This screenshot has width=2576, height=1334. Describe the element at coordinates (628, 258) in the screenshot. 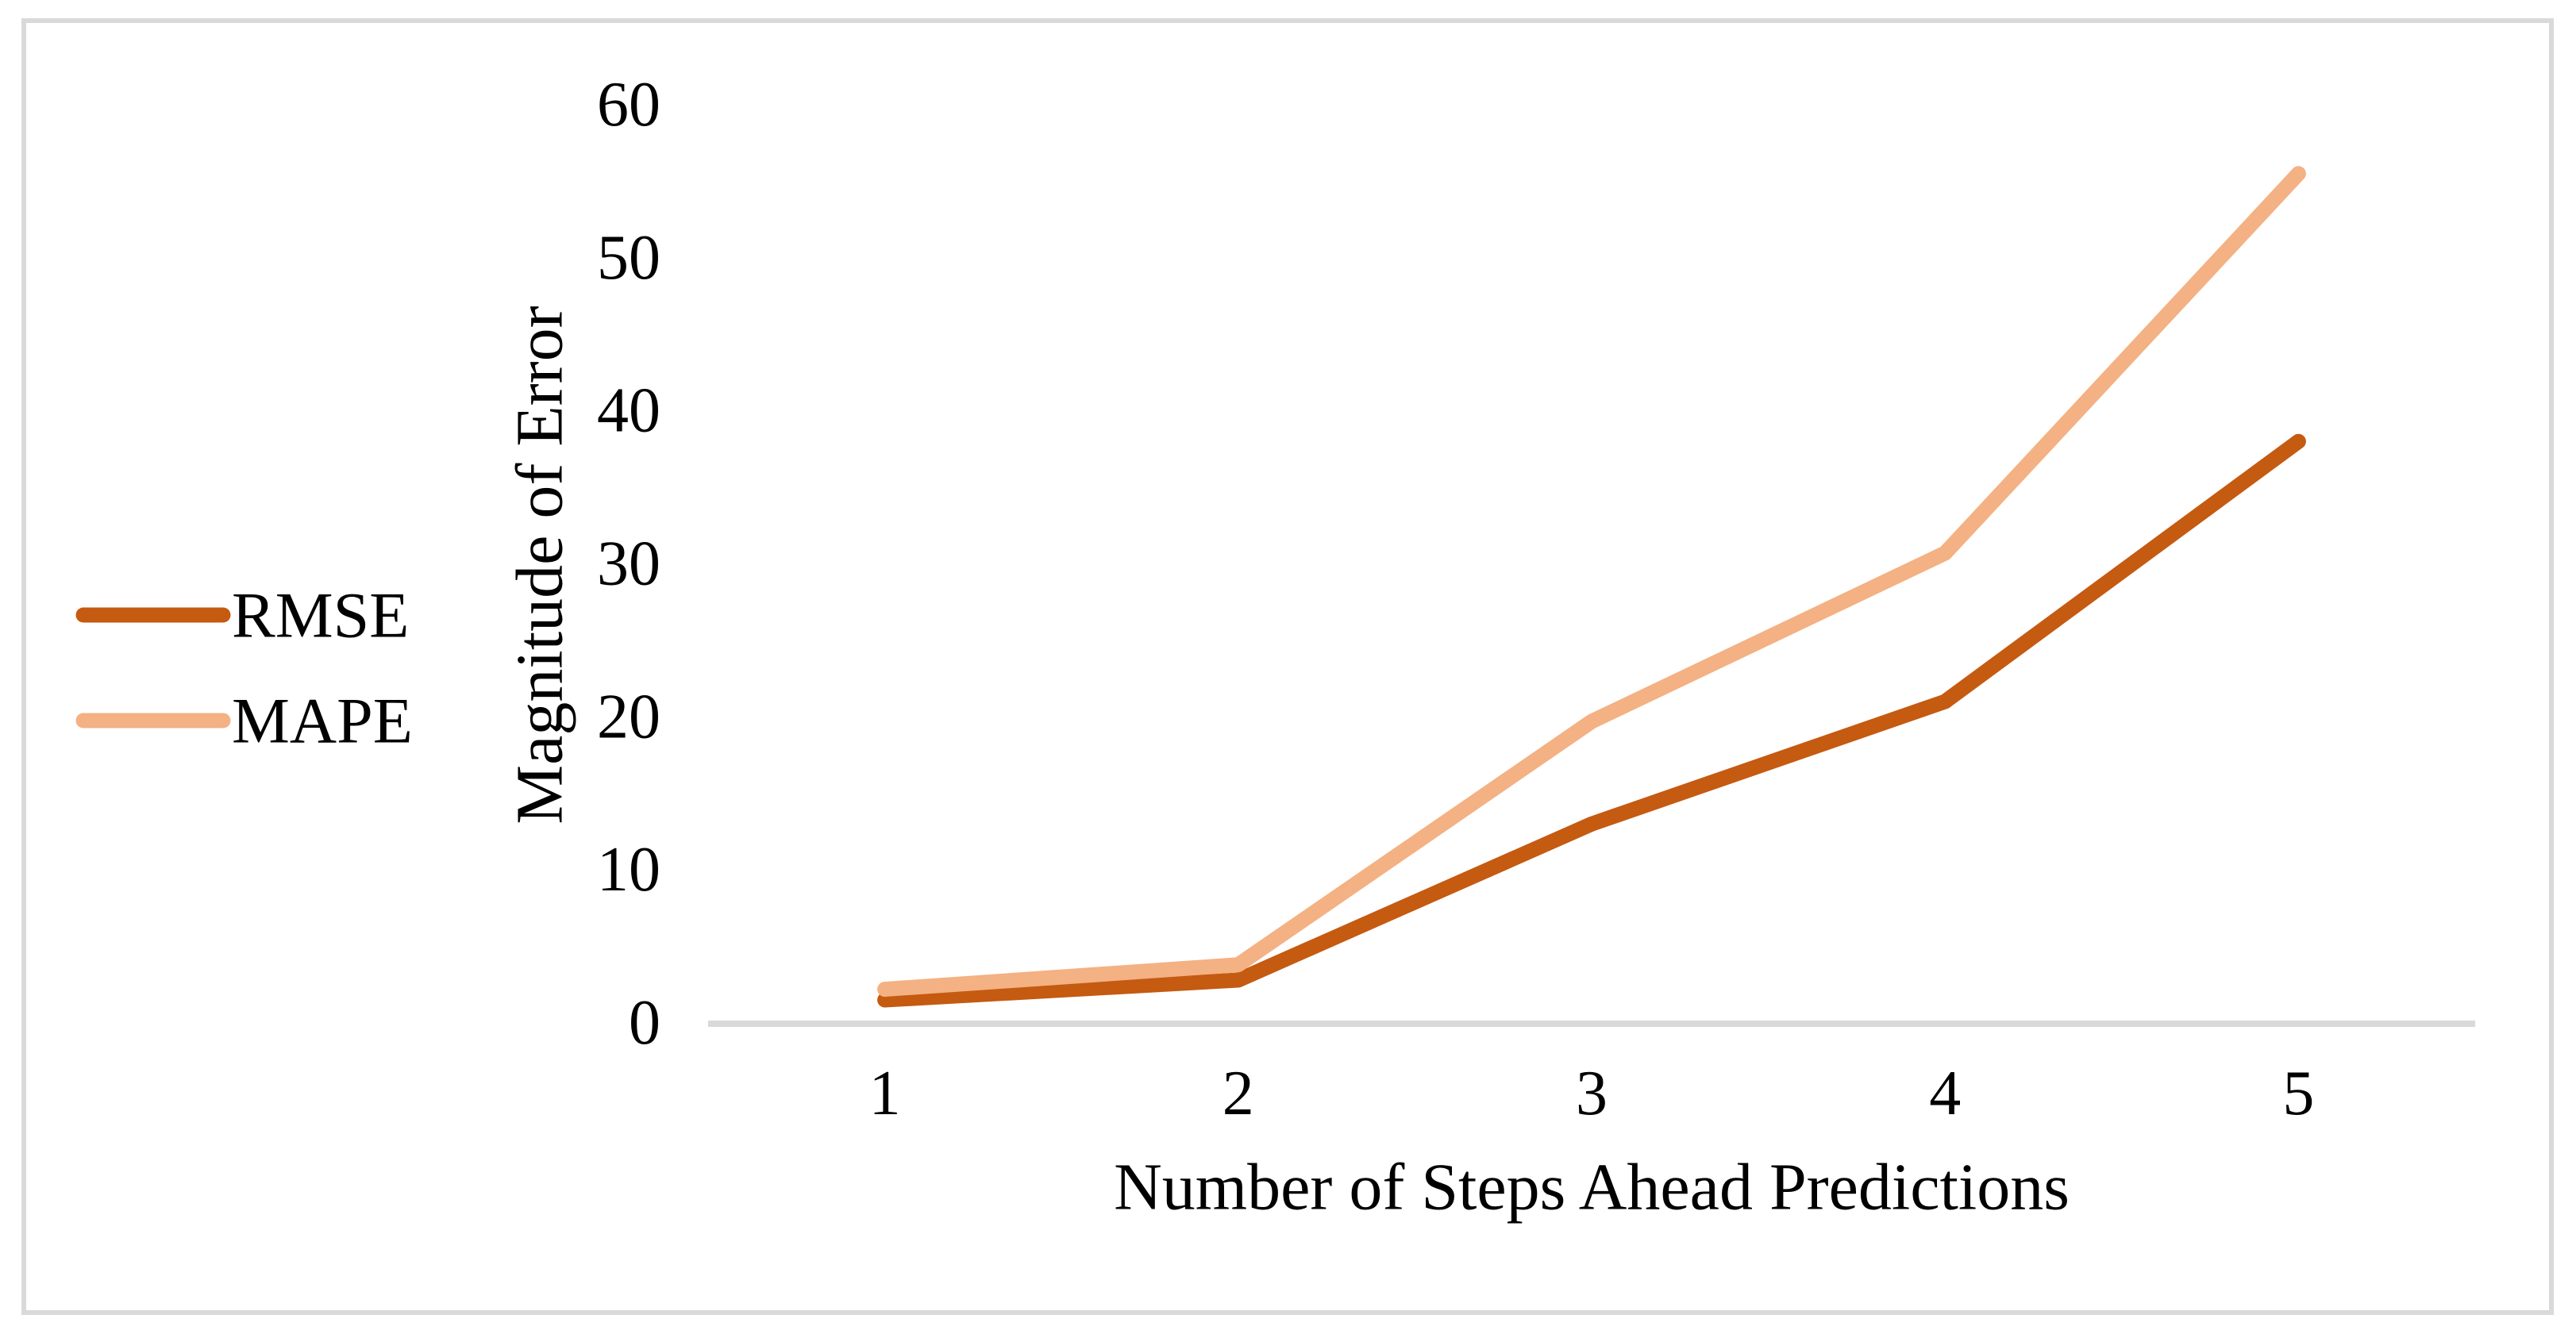

I see `y-tick-label: 50` at that location.